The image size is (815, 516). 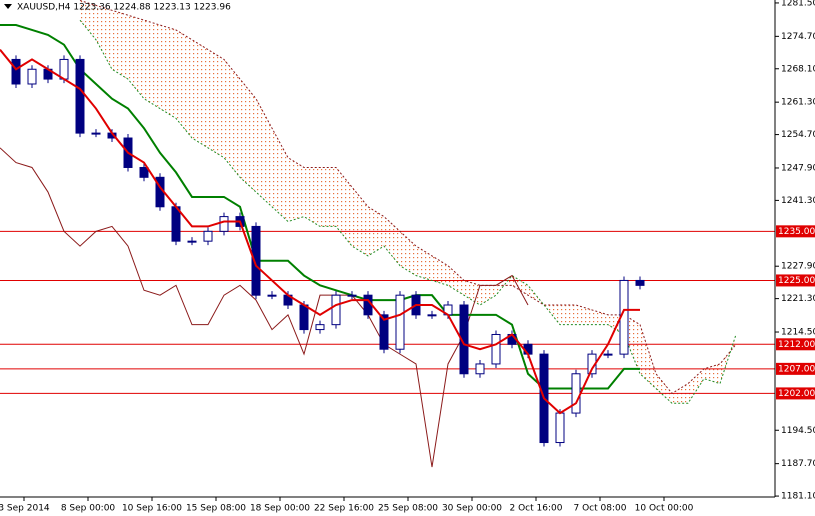 What do you see at coordinates (216, 509) in the screenshot?
I see `x-tick-label: 15 Sep 08:00` at bounding box center [216, 509].